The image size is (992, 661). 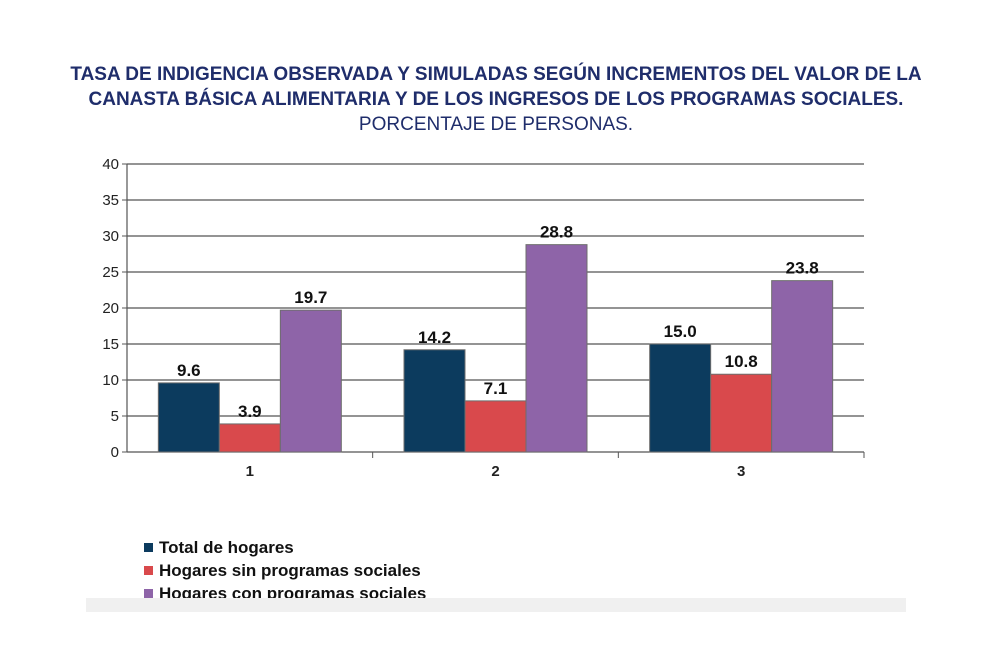 I want to click on y-tick-label: 20, so click(x=110, y=308).